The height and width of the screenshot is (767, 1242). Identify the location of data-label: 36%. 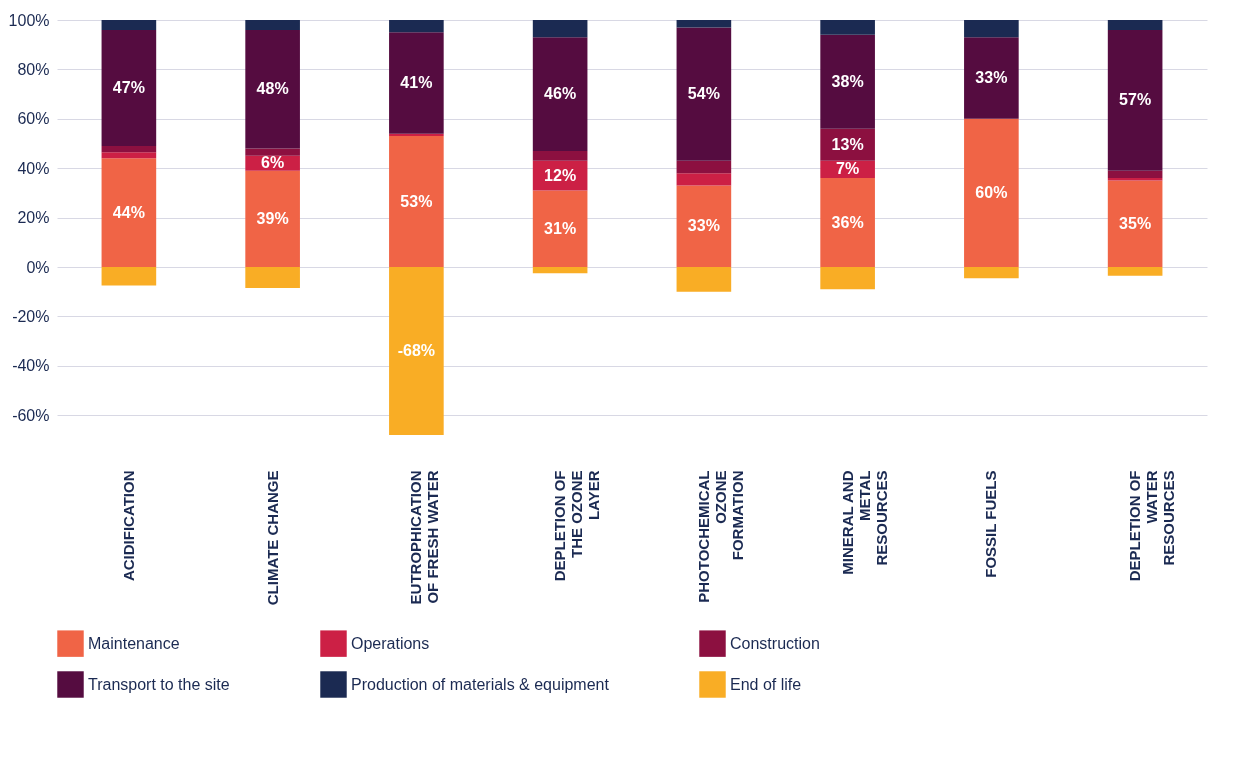
(847, 222).